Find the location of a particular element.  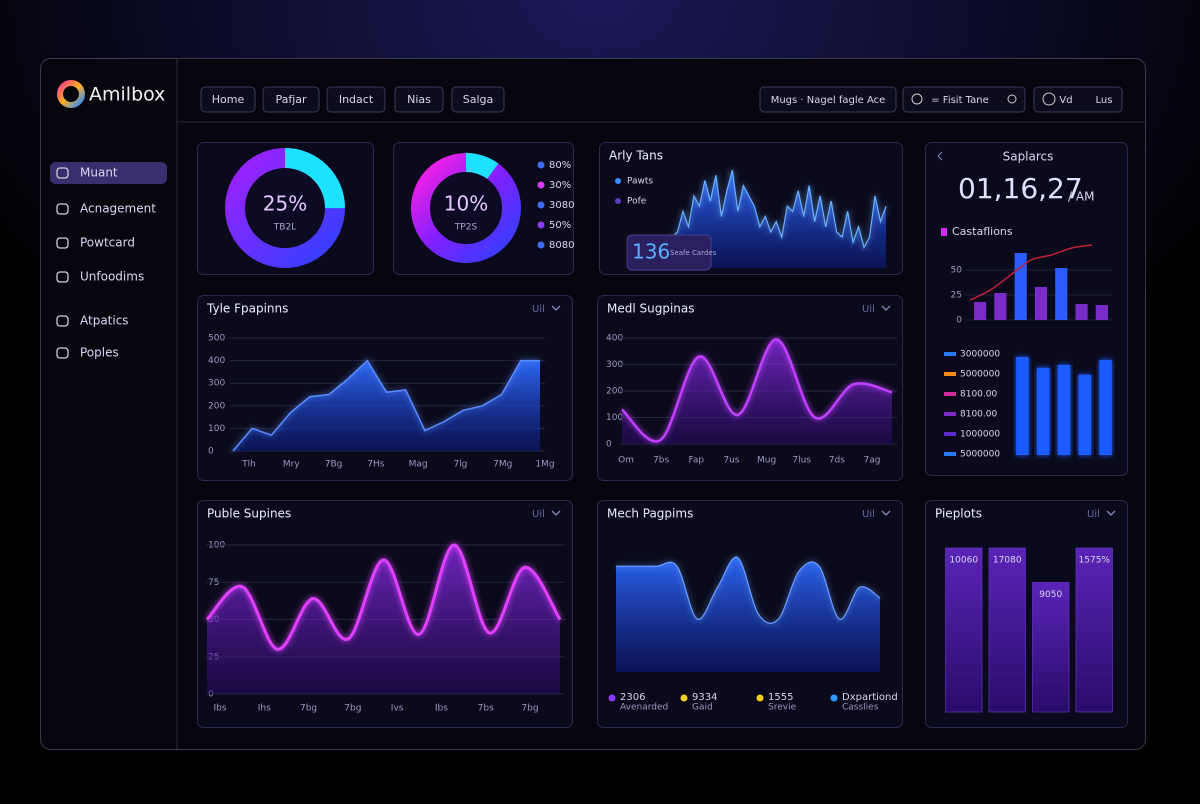

sidebar-item: Powtcard is located at coordinates (107, 243).